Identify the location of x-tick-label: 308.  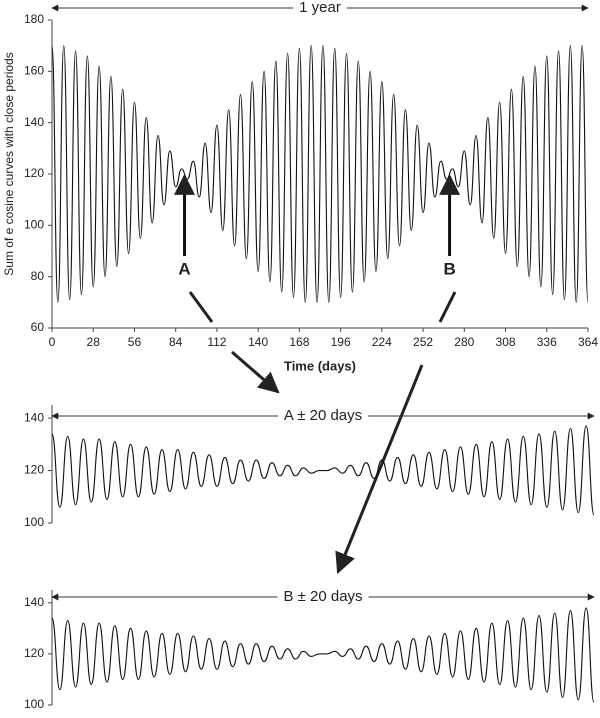
(506, 342).